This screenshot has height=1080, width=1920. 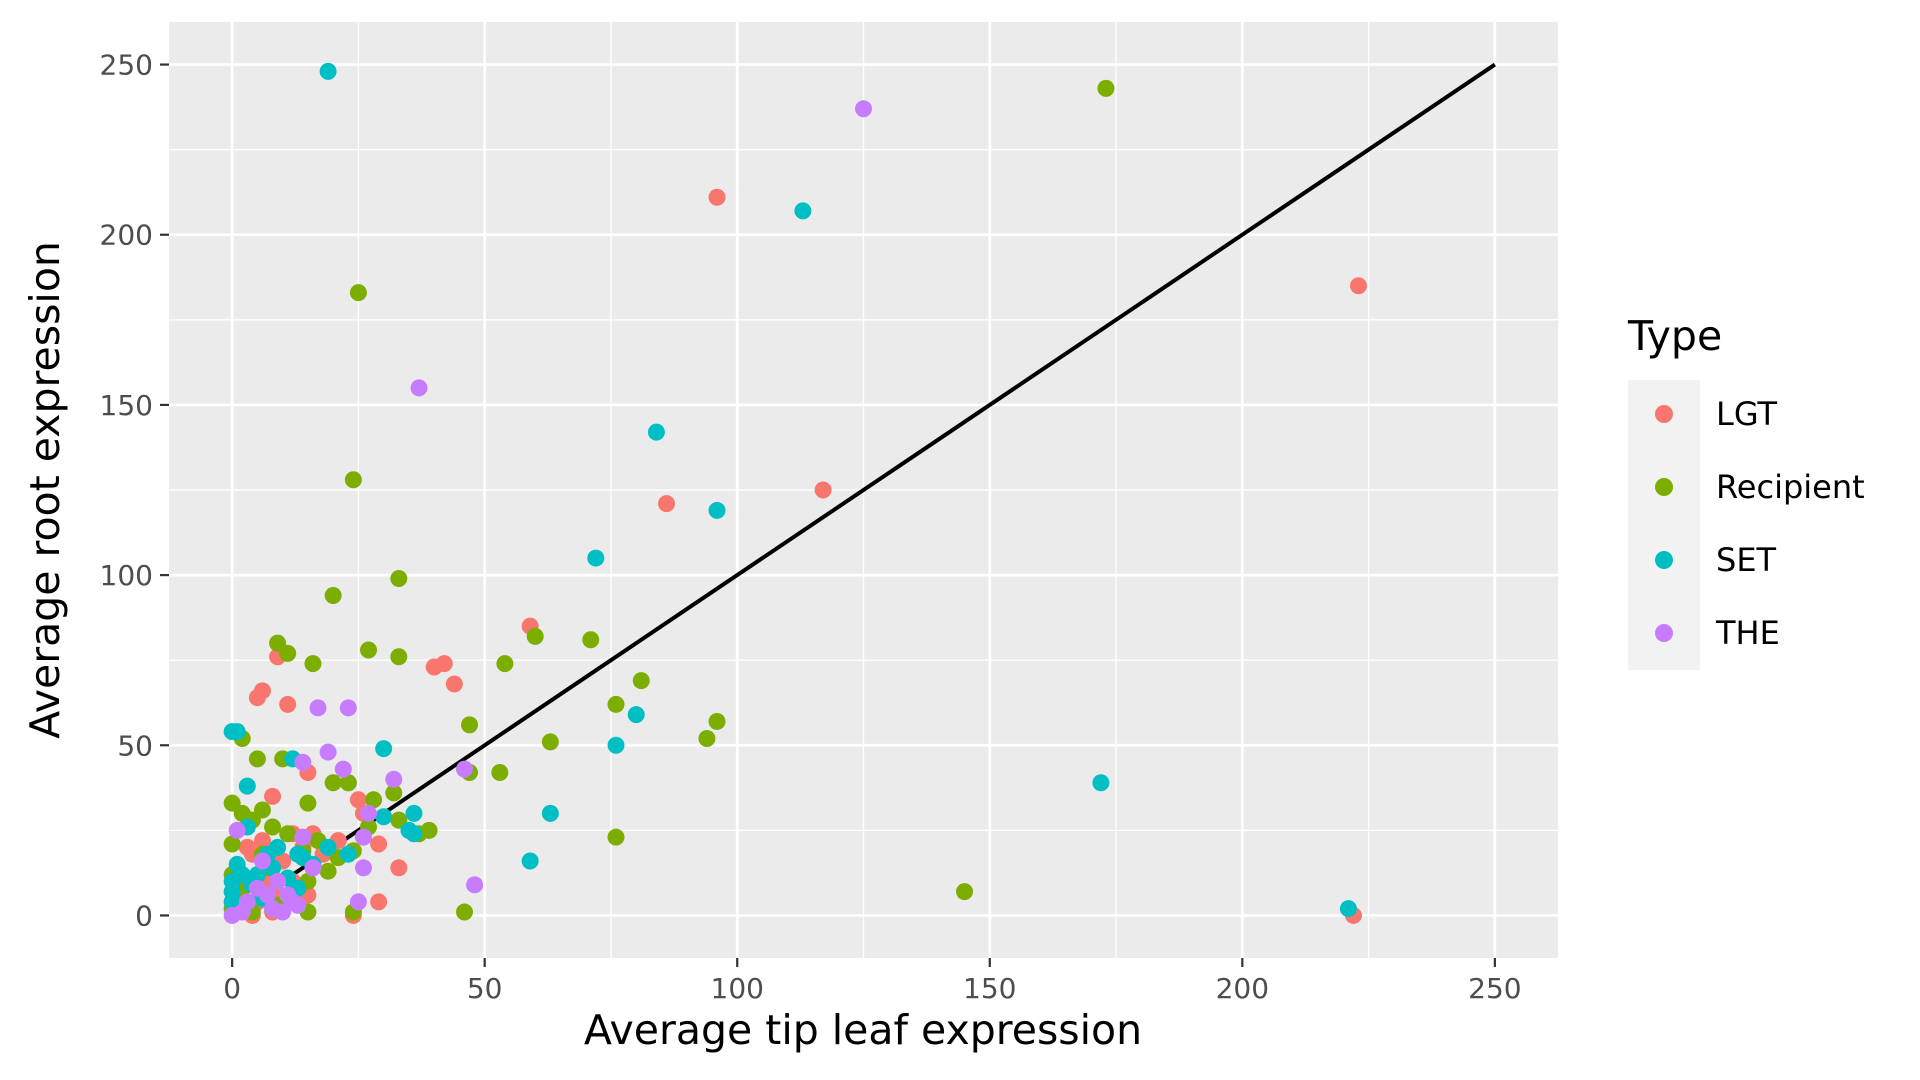 What do you see at coordinates (126, 235) in the screenshot?
I see `y-tick-label: 200` at bounding box center [126, 235].